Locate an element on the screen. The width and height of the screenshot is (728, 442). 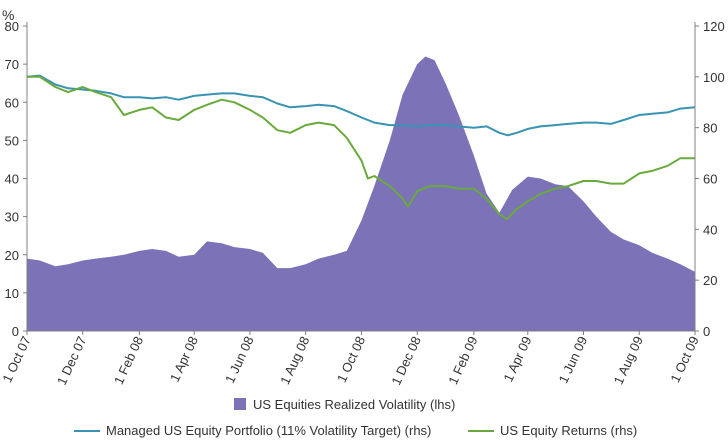
left-tick-label: 70 is located at coordinates (12, 64).